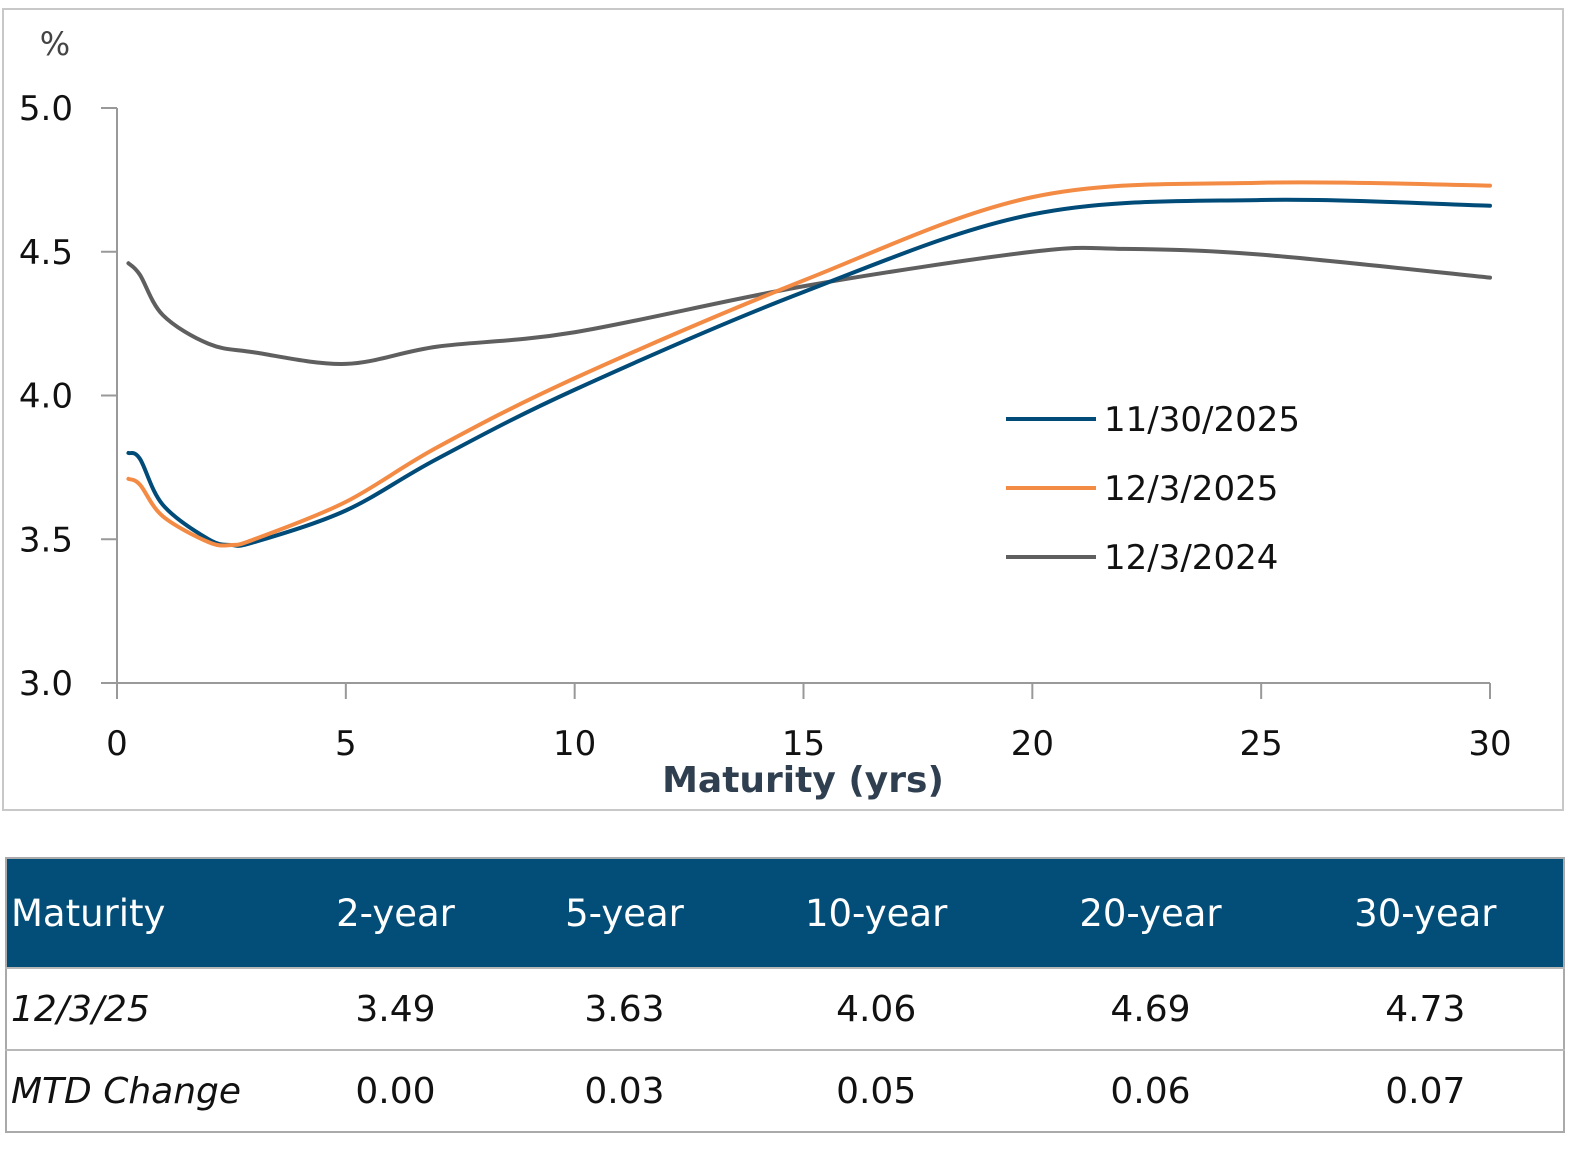  Describe the element at coordinates (1032, 744) in the screenshot. I see `x-tick-label: 20` at that location.